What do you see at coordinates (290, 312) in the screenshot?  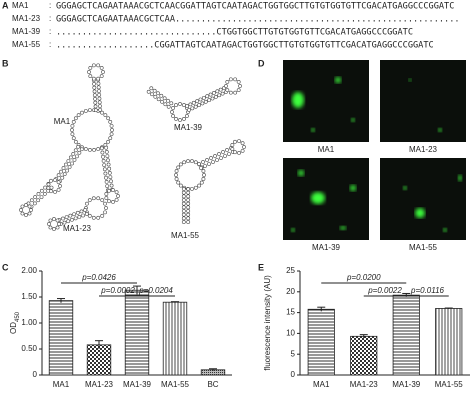 I see `y-tick-label: 15` at bounding box center [290, 312].